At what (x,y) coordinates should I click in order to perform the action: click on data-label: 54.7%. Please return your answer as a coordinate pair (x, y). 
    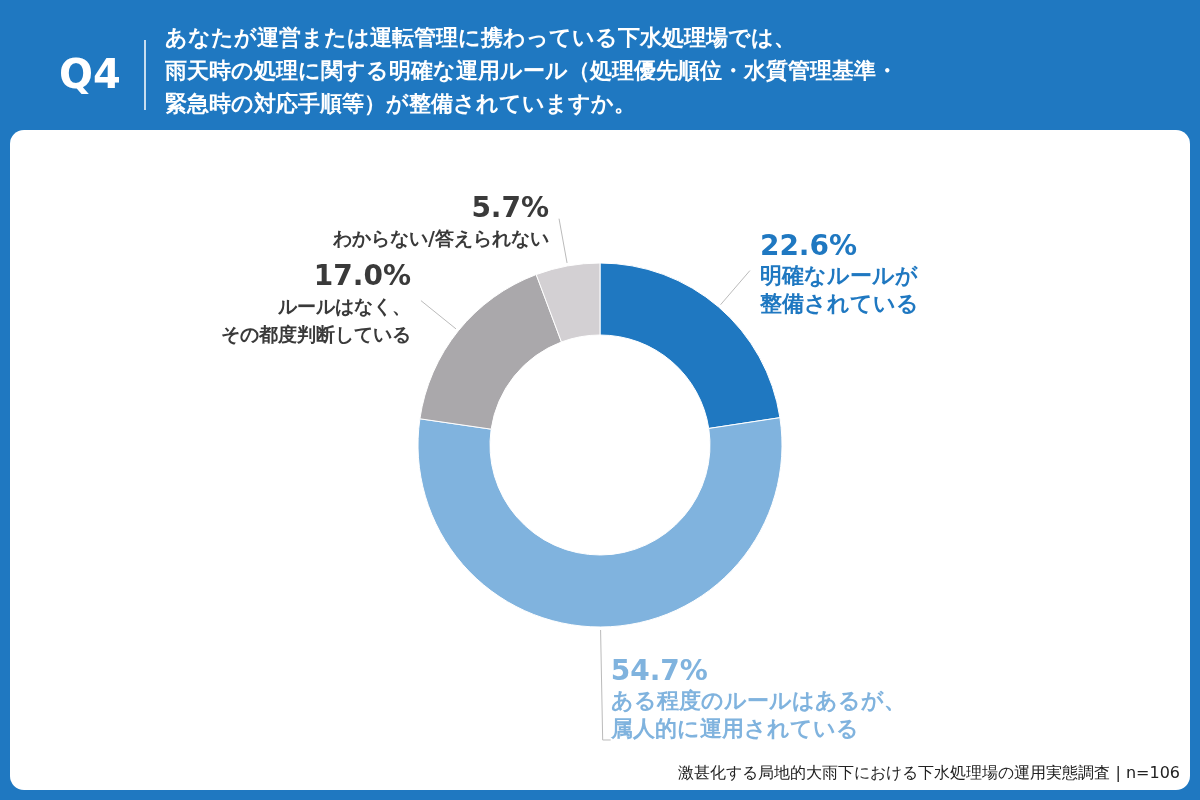
    Looking at the image, I should click on (659, 670).